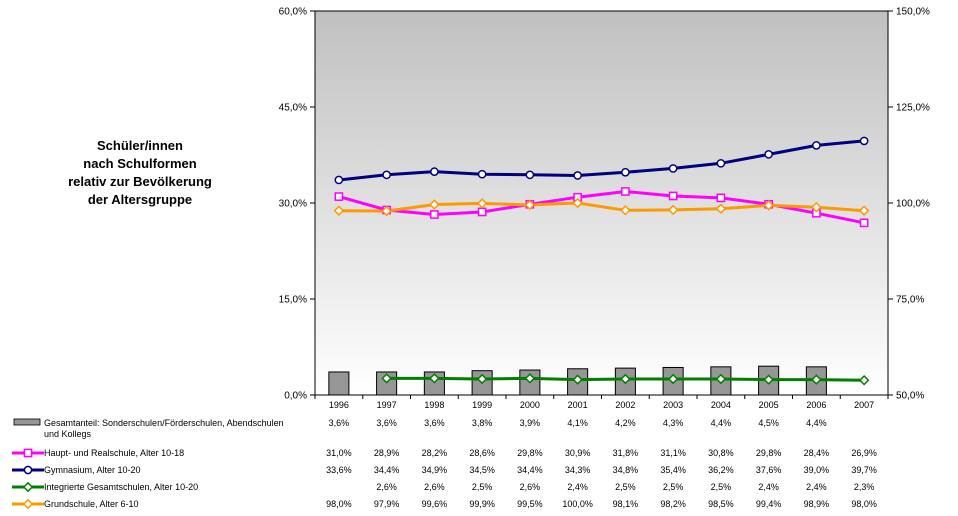 This screenshot has height=516, width=958. Describe the element at coordinates (721, 504) in the screenshot. I see `table-cell-grundschule: 98,5%` at that location.